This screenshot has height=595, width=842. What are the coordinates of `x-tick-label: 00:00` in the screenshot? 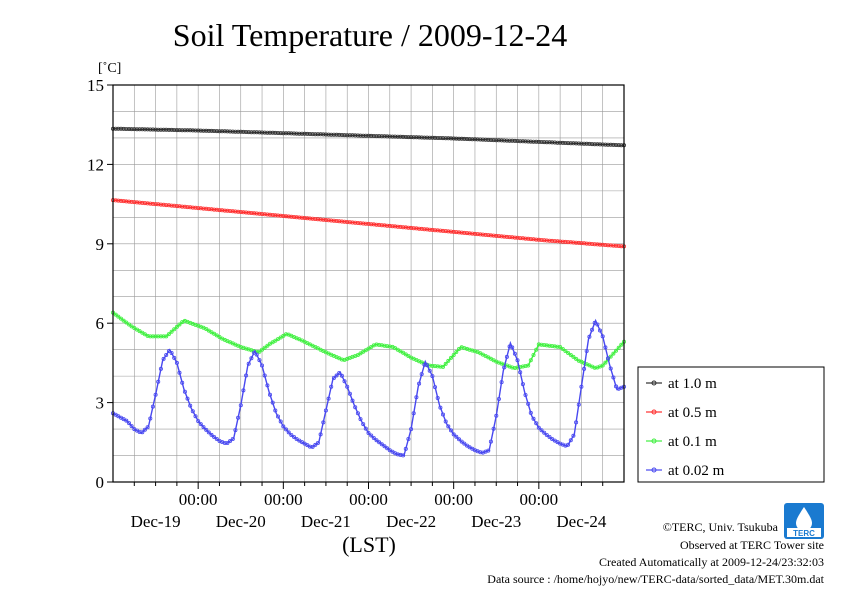 It's located at (283, 499).